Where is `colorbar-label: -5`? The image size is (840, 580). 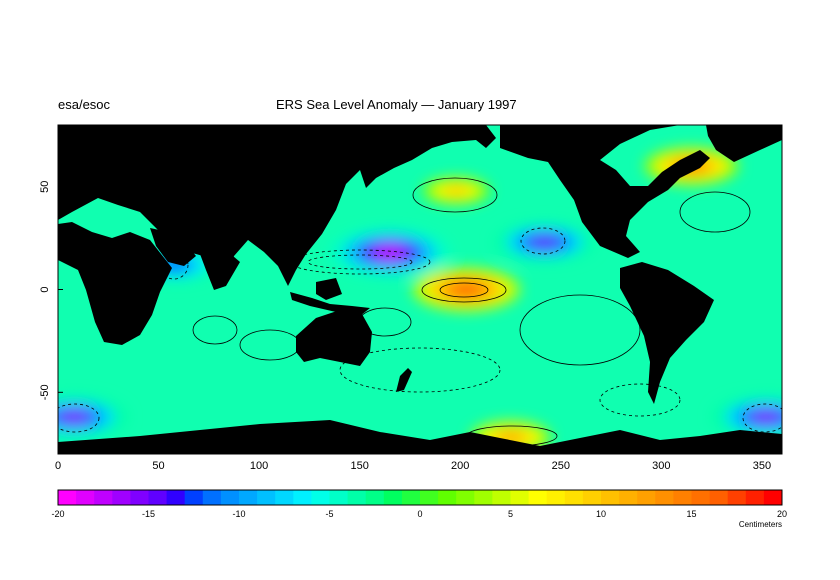 colorbar-label: -5 is located at coordinates (329, 514).